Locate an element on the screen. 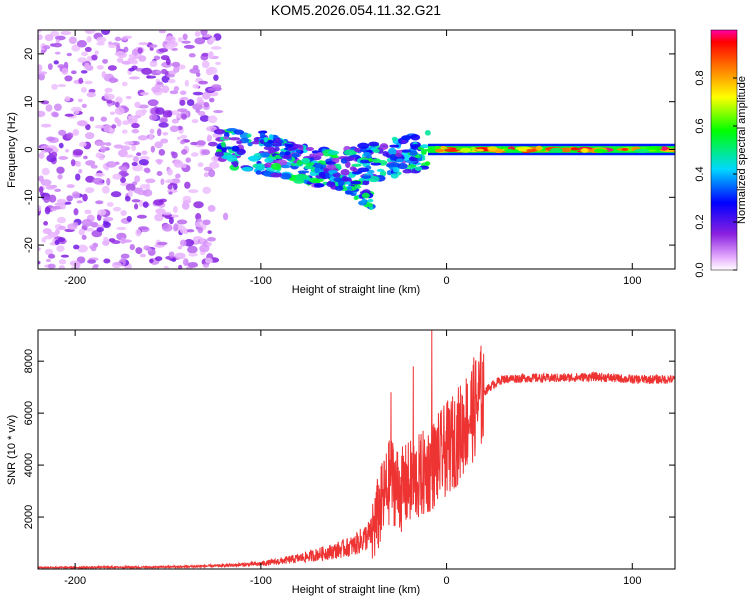 The height and width of the screenshot is (600, 750). spectrogram-x-tick-label: -200 is located at coordinates (75, 281).